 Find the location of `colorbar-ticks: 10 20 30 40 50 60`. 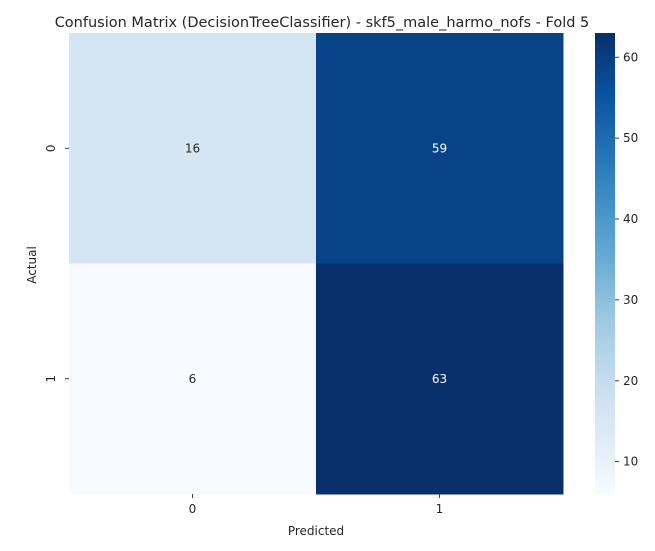

colorbar-ticks: 10 20 30 40 50 60 is located at coordinates (626, 259).